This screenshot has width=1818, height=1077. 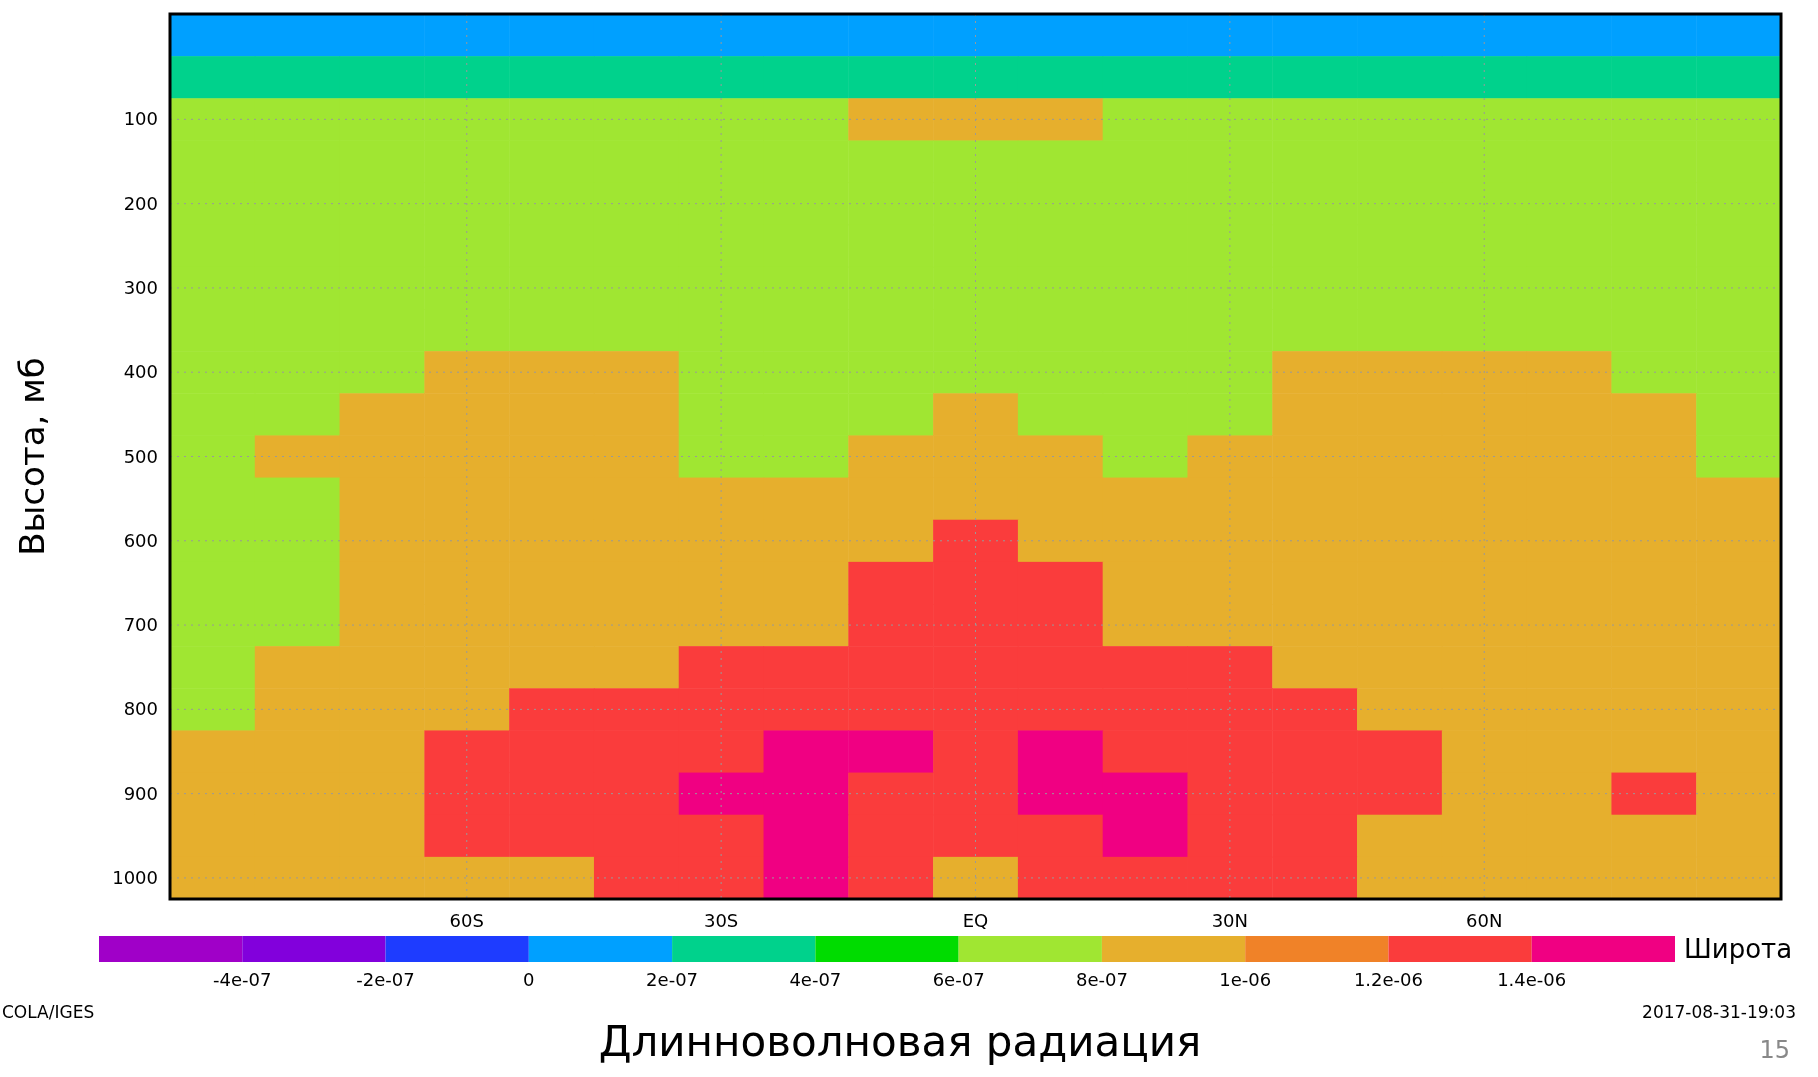 What do you see at coordinates (140, 709) in the screenshot?
I see `y-tick-label: 800` at bounding box center [140, 709].